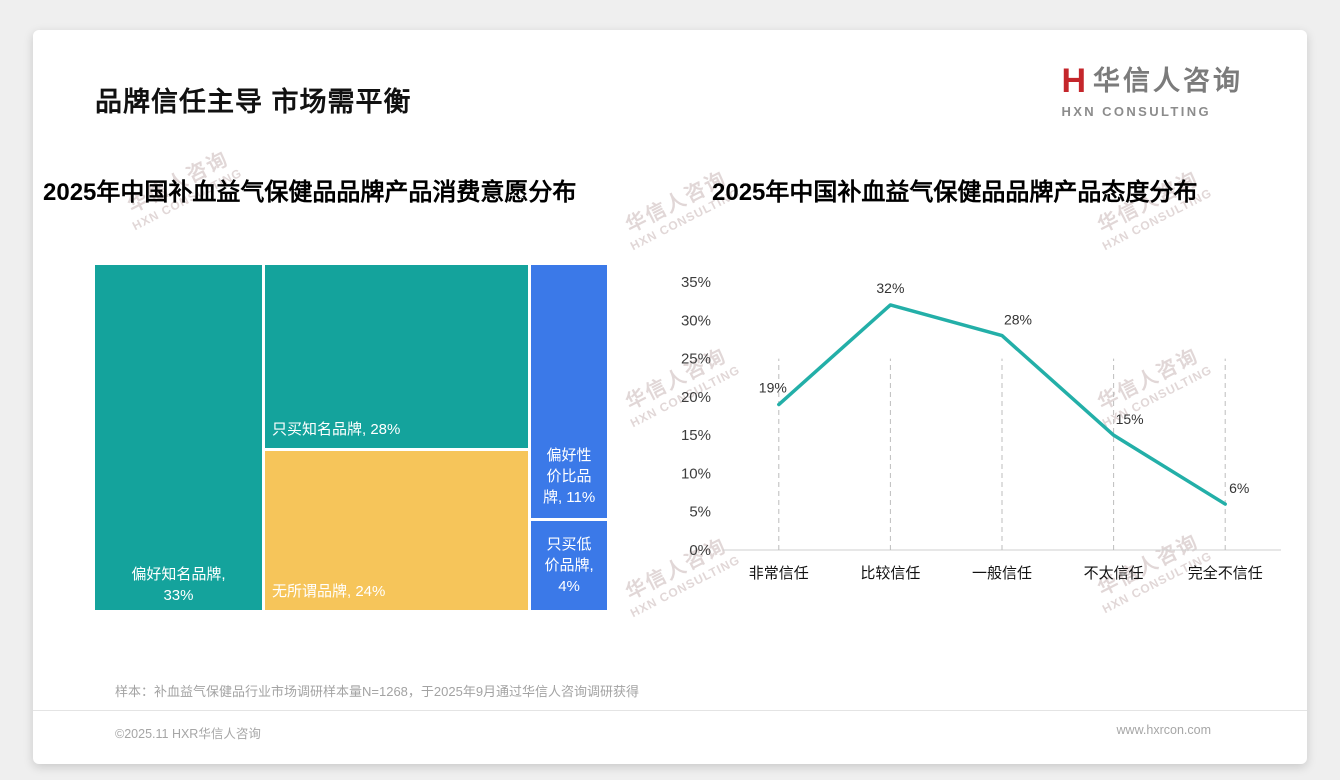  I want to click on treemap-cell-2: 只买知名品牌, 28%, so click(396, 356).